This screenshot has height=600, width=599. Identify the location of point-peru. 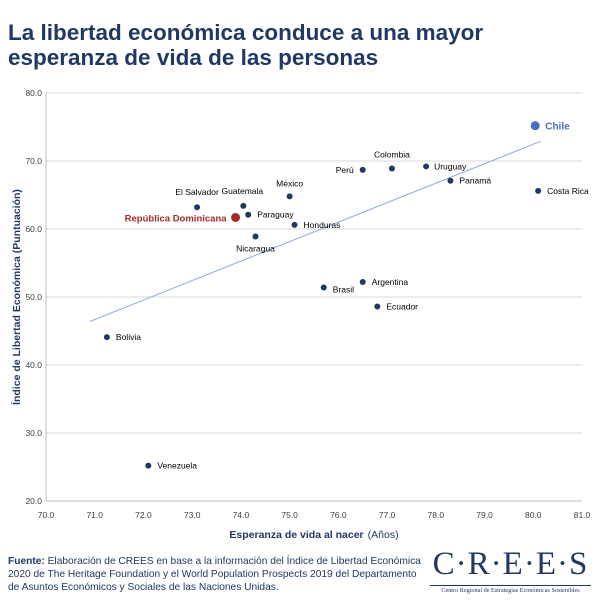
(362, 169).